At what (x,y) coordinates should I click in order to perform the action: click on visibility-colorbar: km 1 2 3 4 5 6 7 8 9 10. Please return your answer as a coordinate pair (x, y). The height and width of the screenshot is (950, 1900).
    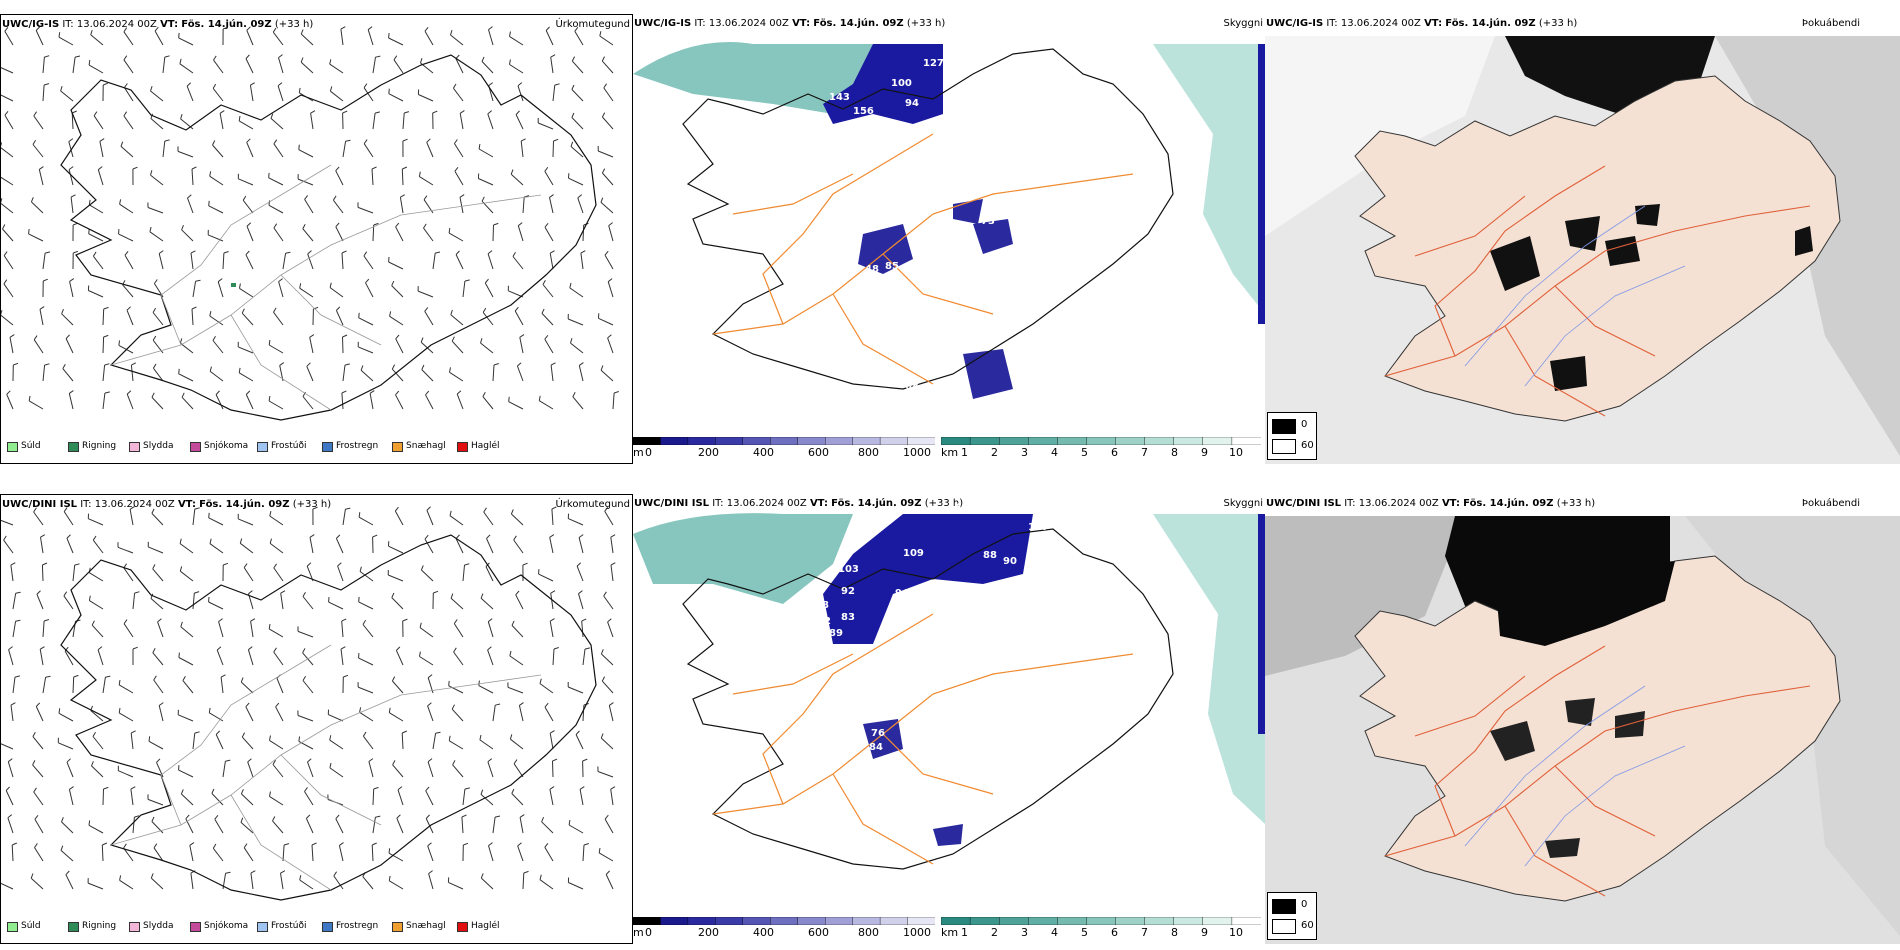
    Looking at the image, I should click on (1101, 448).